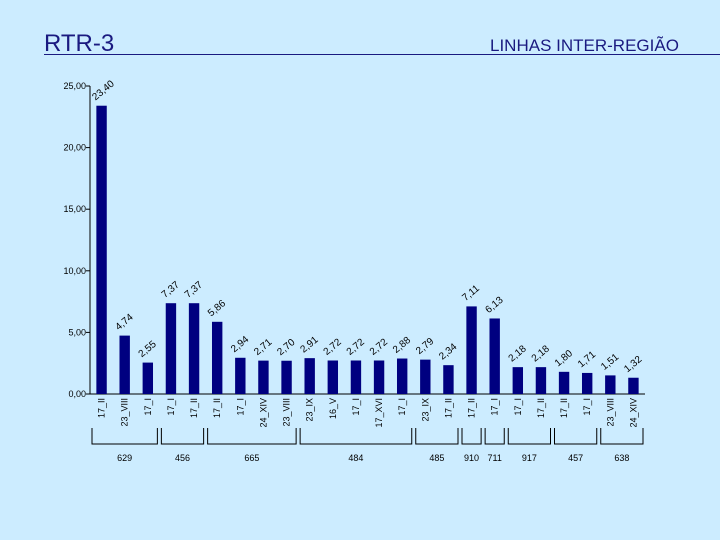  What do you see at coordinates (77, 394) in the screenshot?
I see `y-tick-label: 0,00` at bounding box center [77, 394].